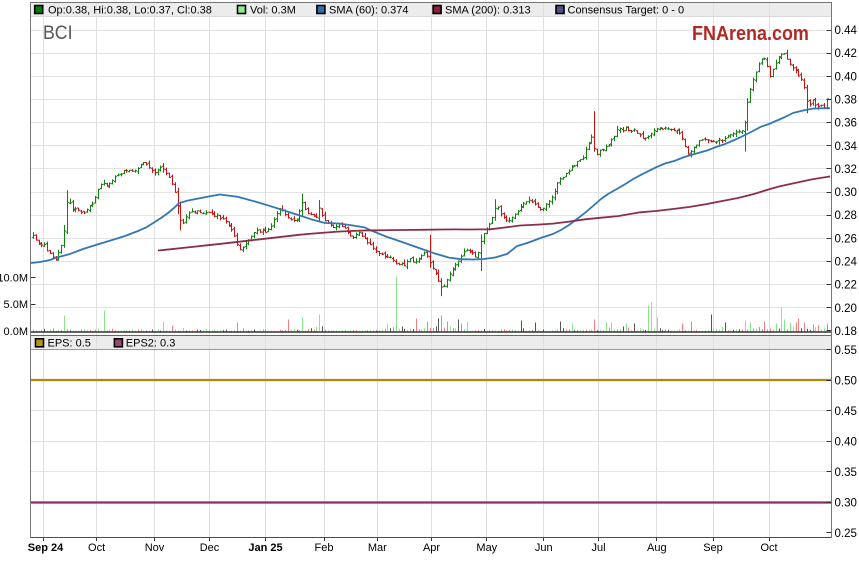  I want to click on svg-text: Apr, so click(431, 548).